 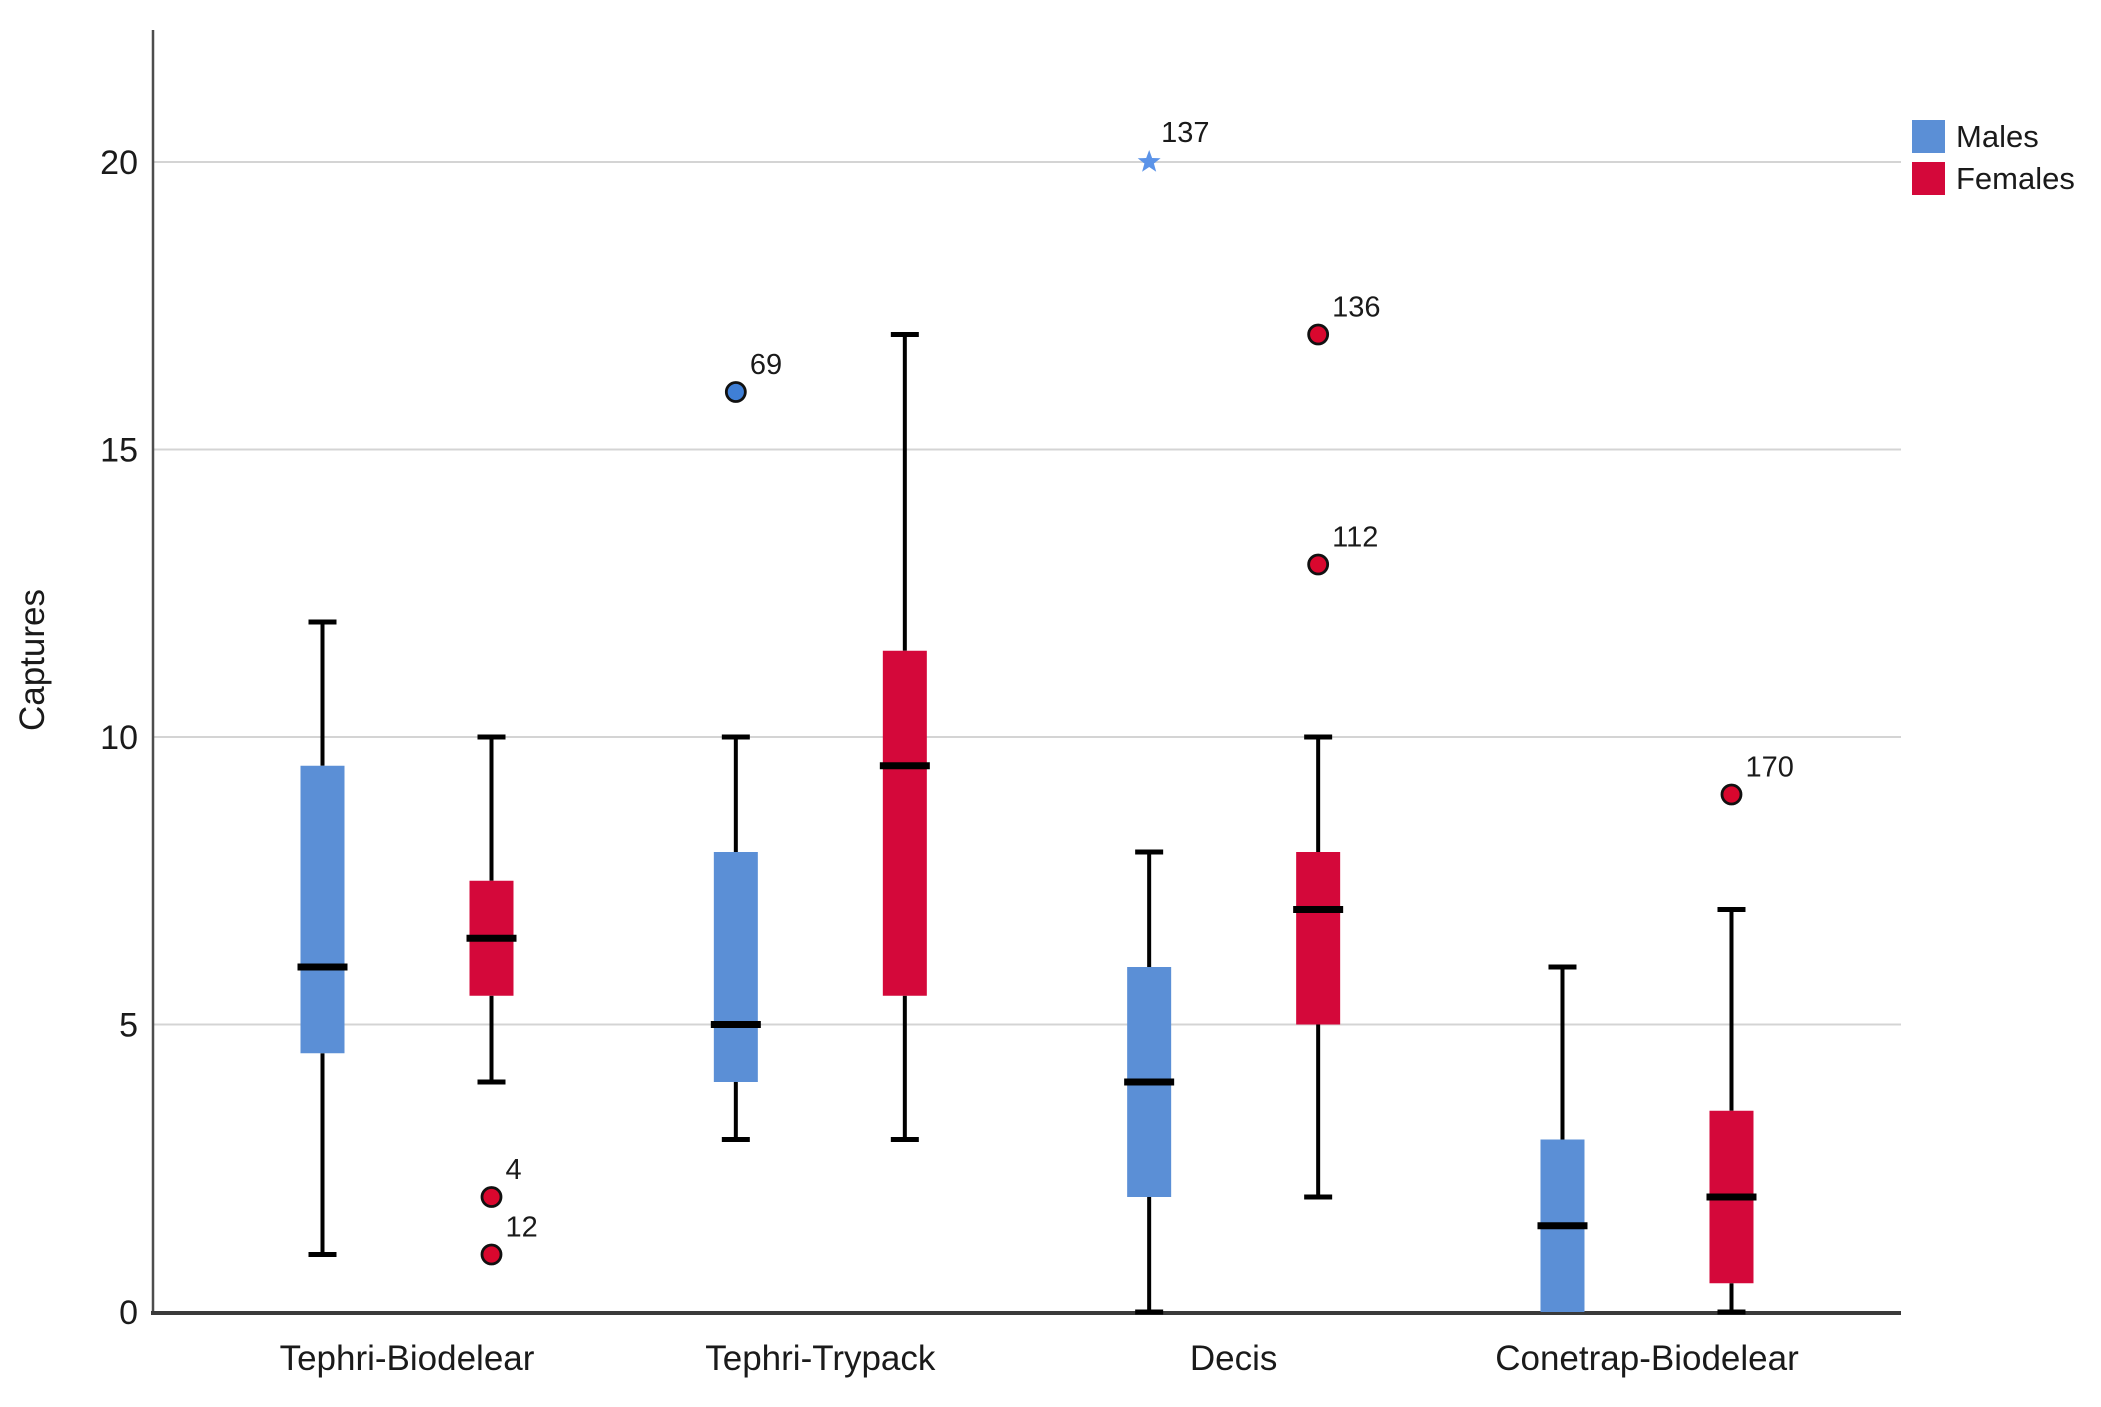 I want to click on box-males-tephri-trypack, so click(x=735, y=967).